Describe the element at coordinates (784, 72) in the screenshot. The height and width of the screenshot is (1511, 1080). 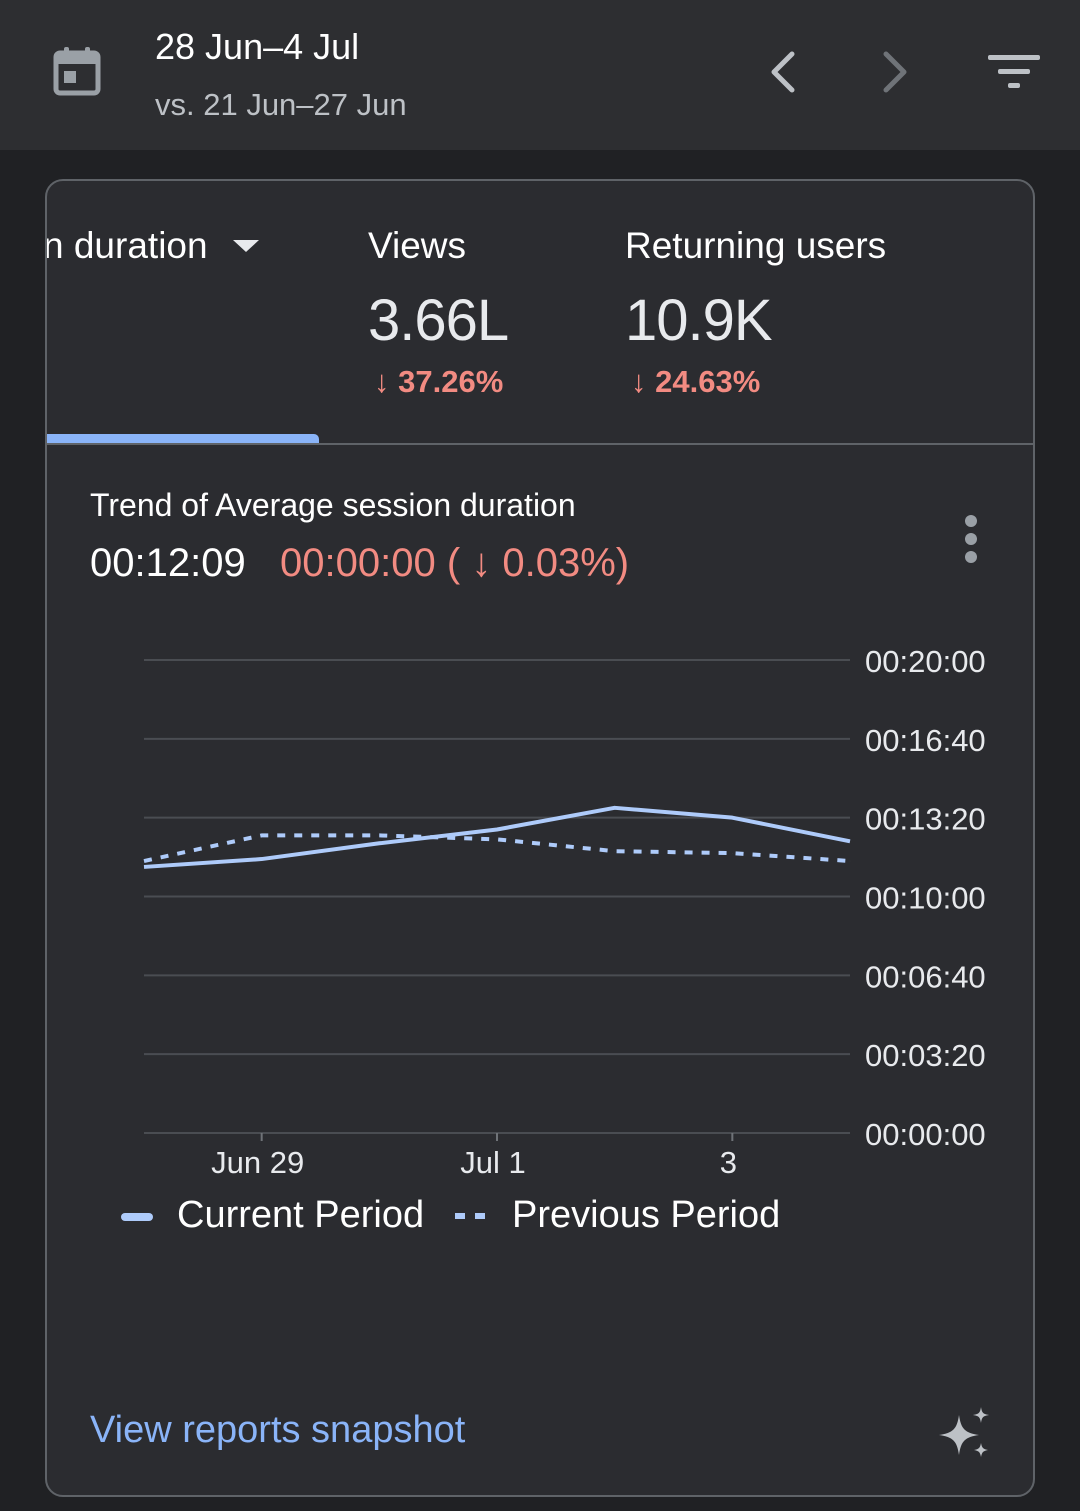
I see `chevron-left-icon` at that location.